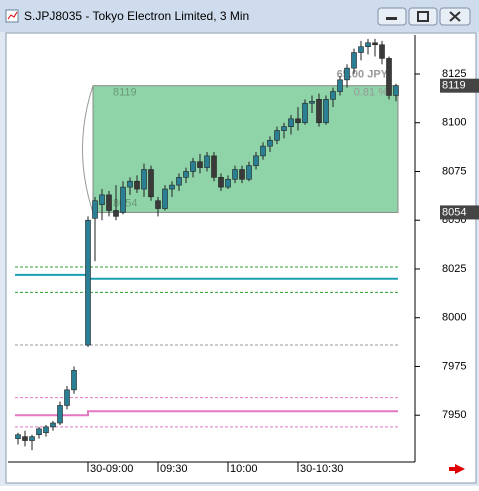 The width and height of the screenshot is (479, 491). What do you see at coordinates (454, 212) in the screenshot?
I see `price-tag-label: 8054` at bounding box center [454, 212].